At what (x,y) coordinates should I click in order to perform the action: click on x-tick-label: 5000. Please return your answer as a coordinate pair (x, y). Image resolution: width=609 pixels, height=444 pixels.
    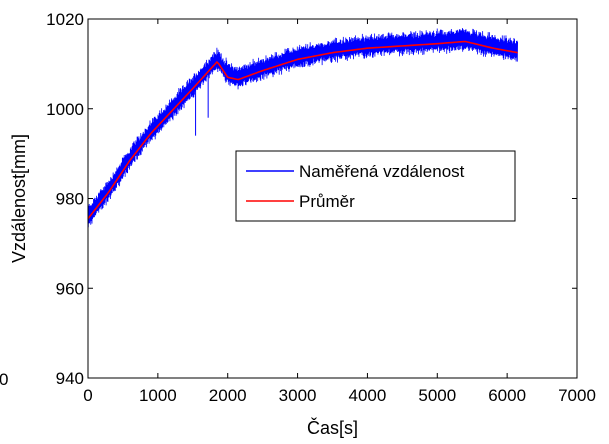
    Looking at the image, I should click on (437, 395).